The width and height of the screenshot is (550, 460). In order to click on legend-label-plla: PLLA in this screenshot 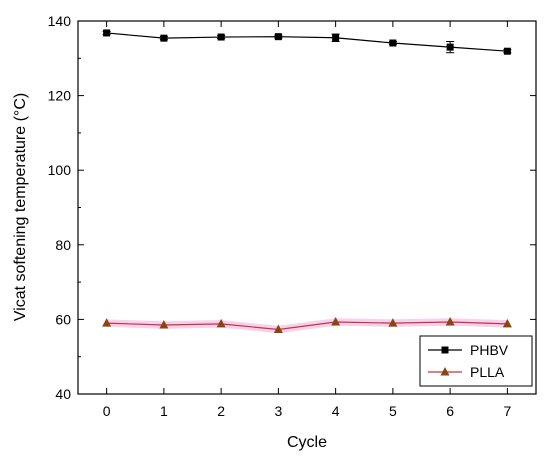, I will do `click(487, 372)`.